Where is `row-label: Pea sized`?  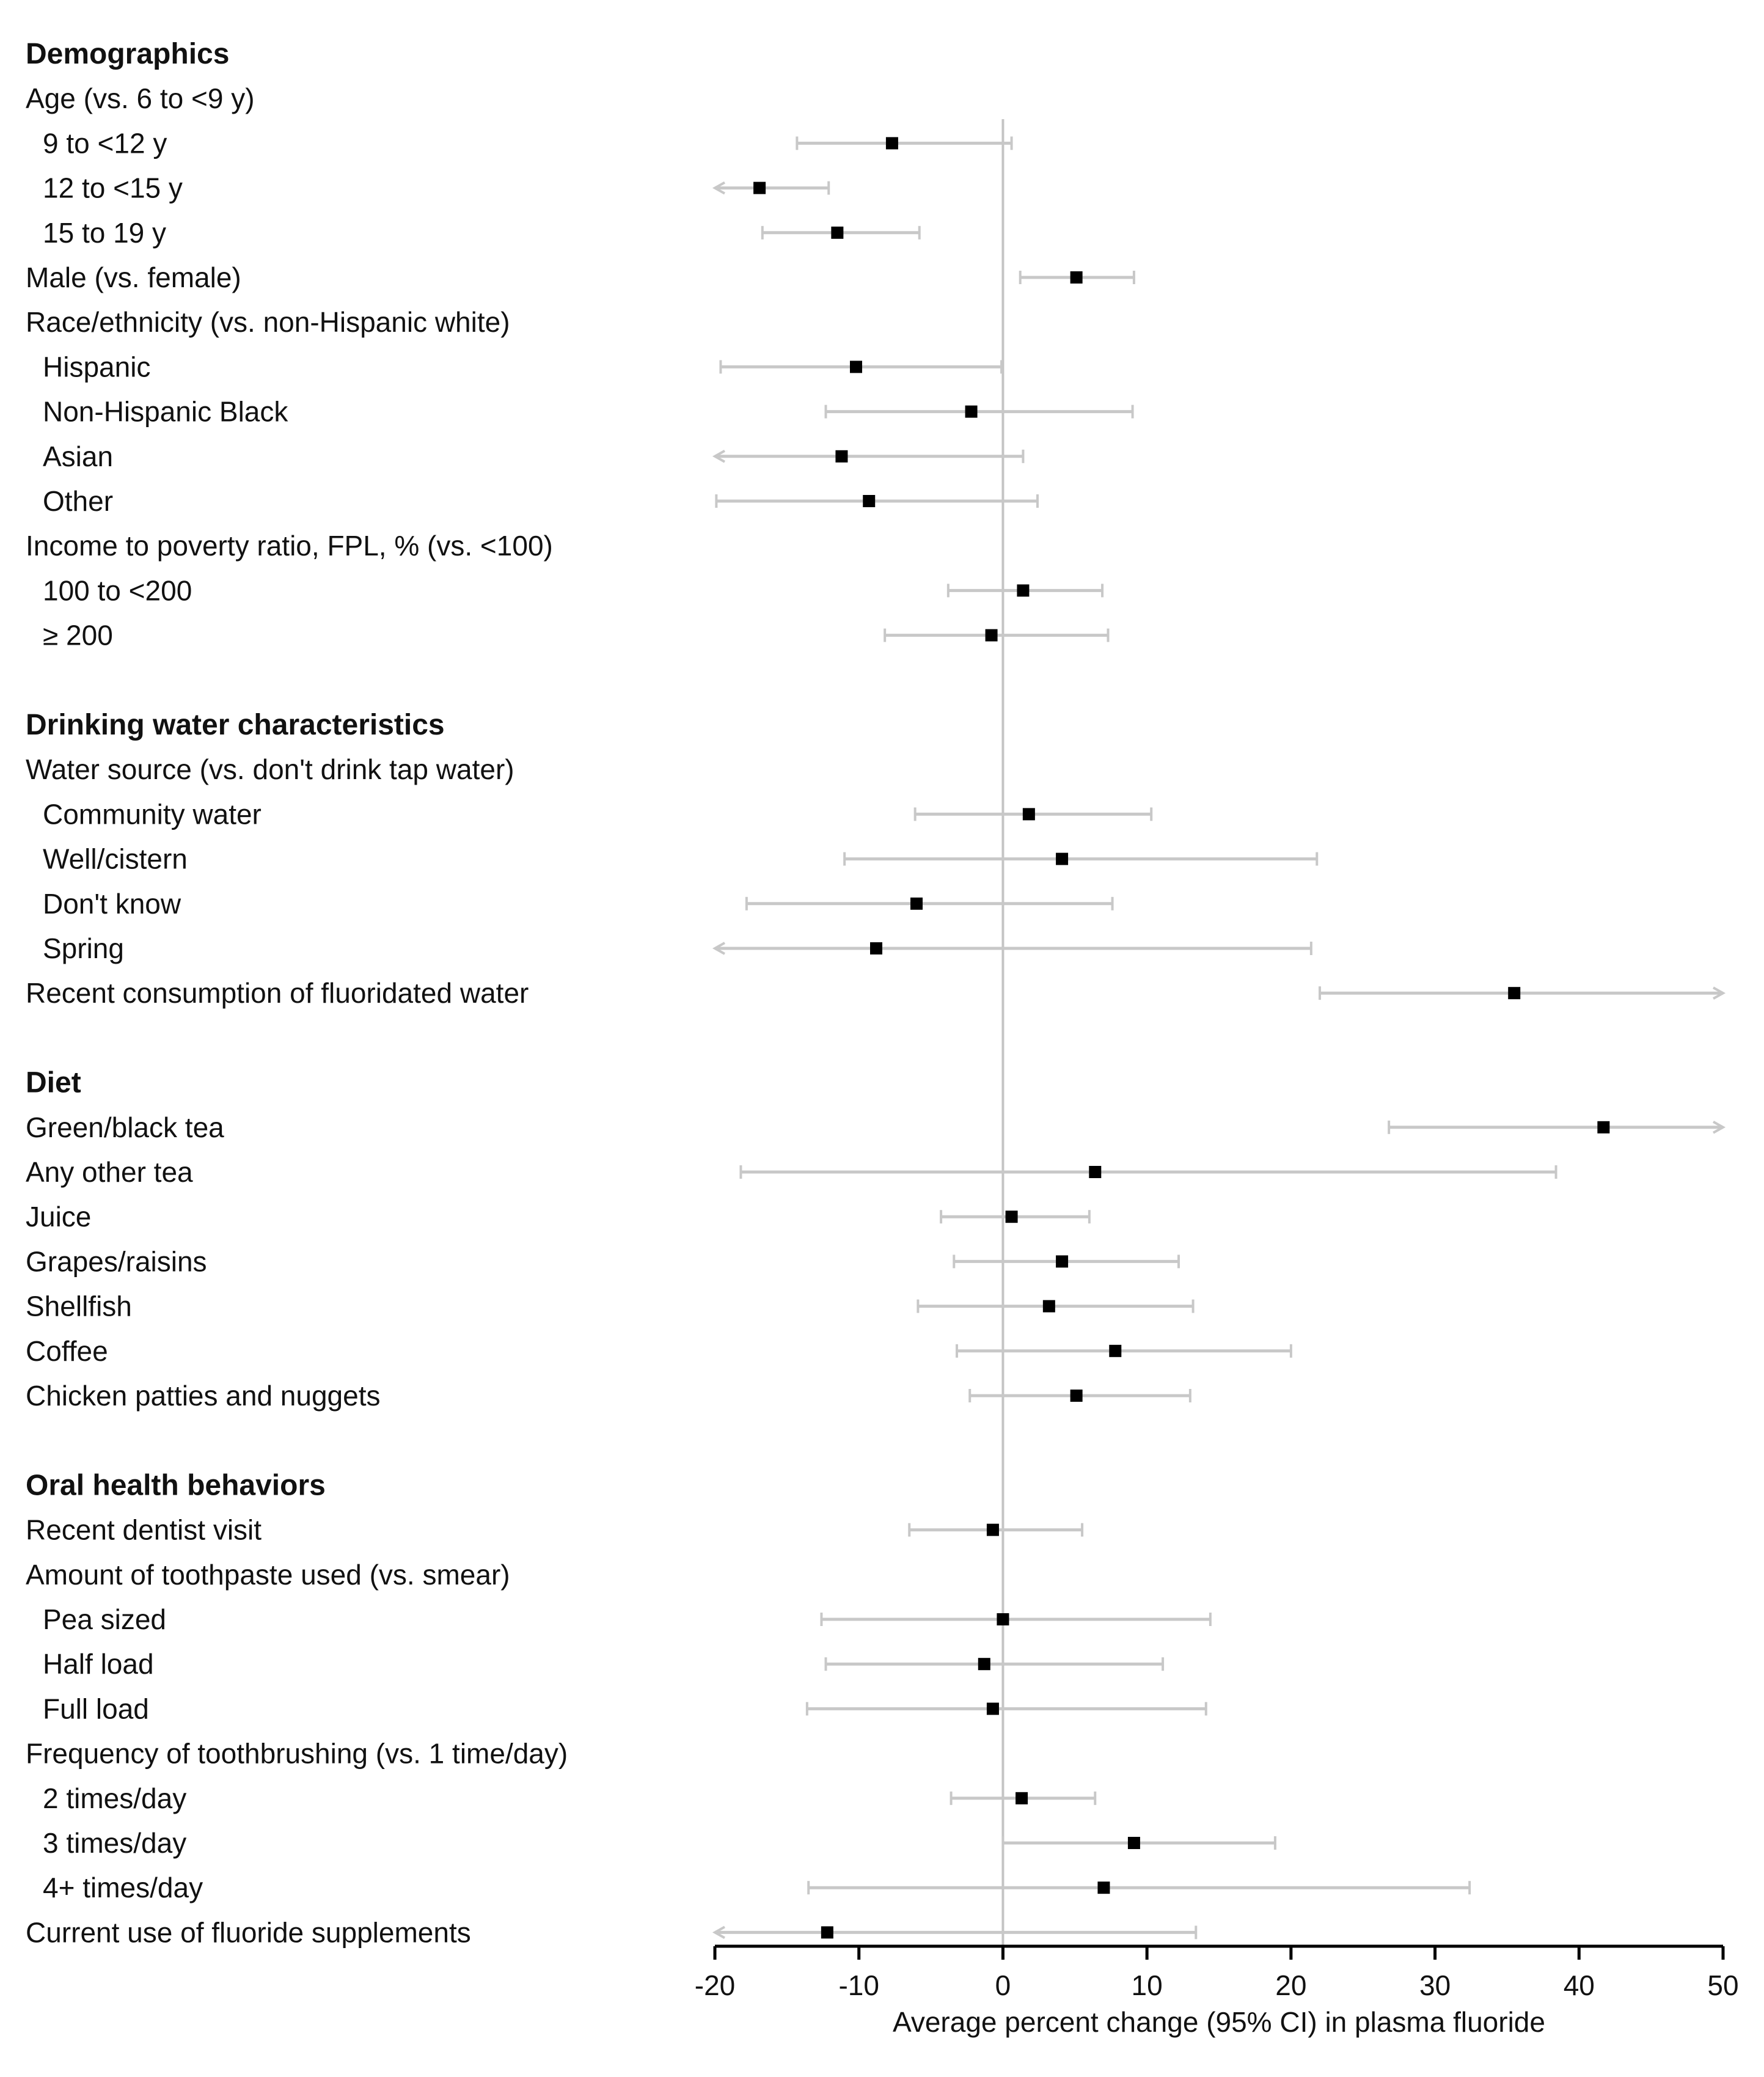 row-label: Pea sized is located at coordinates (104, 1619).